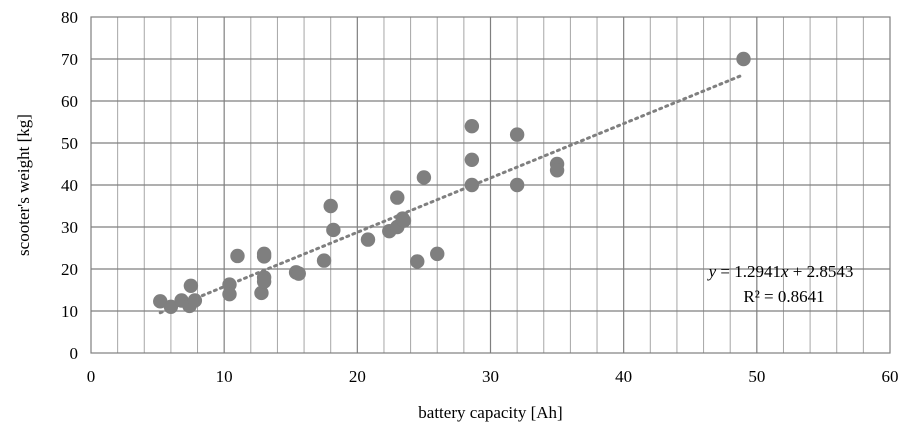  What do you see at coordinates (69, 59) in the screenshot?
I see `y-tick-label: 70` at bounding box center [69, 59].